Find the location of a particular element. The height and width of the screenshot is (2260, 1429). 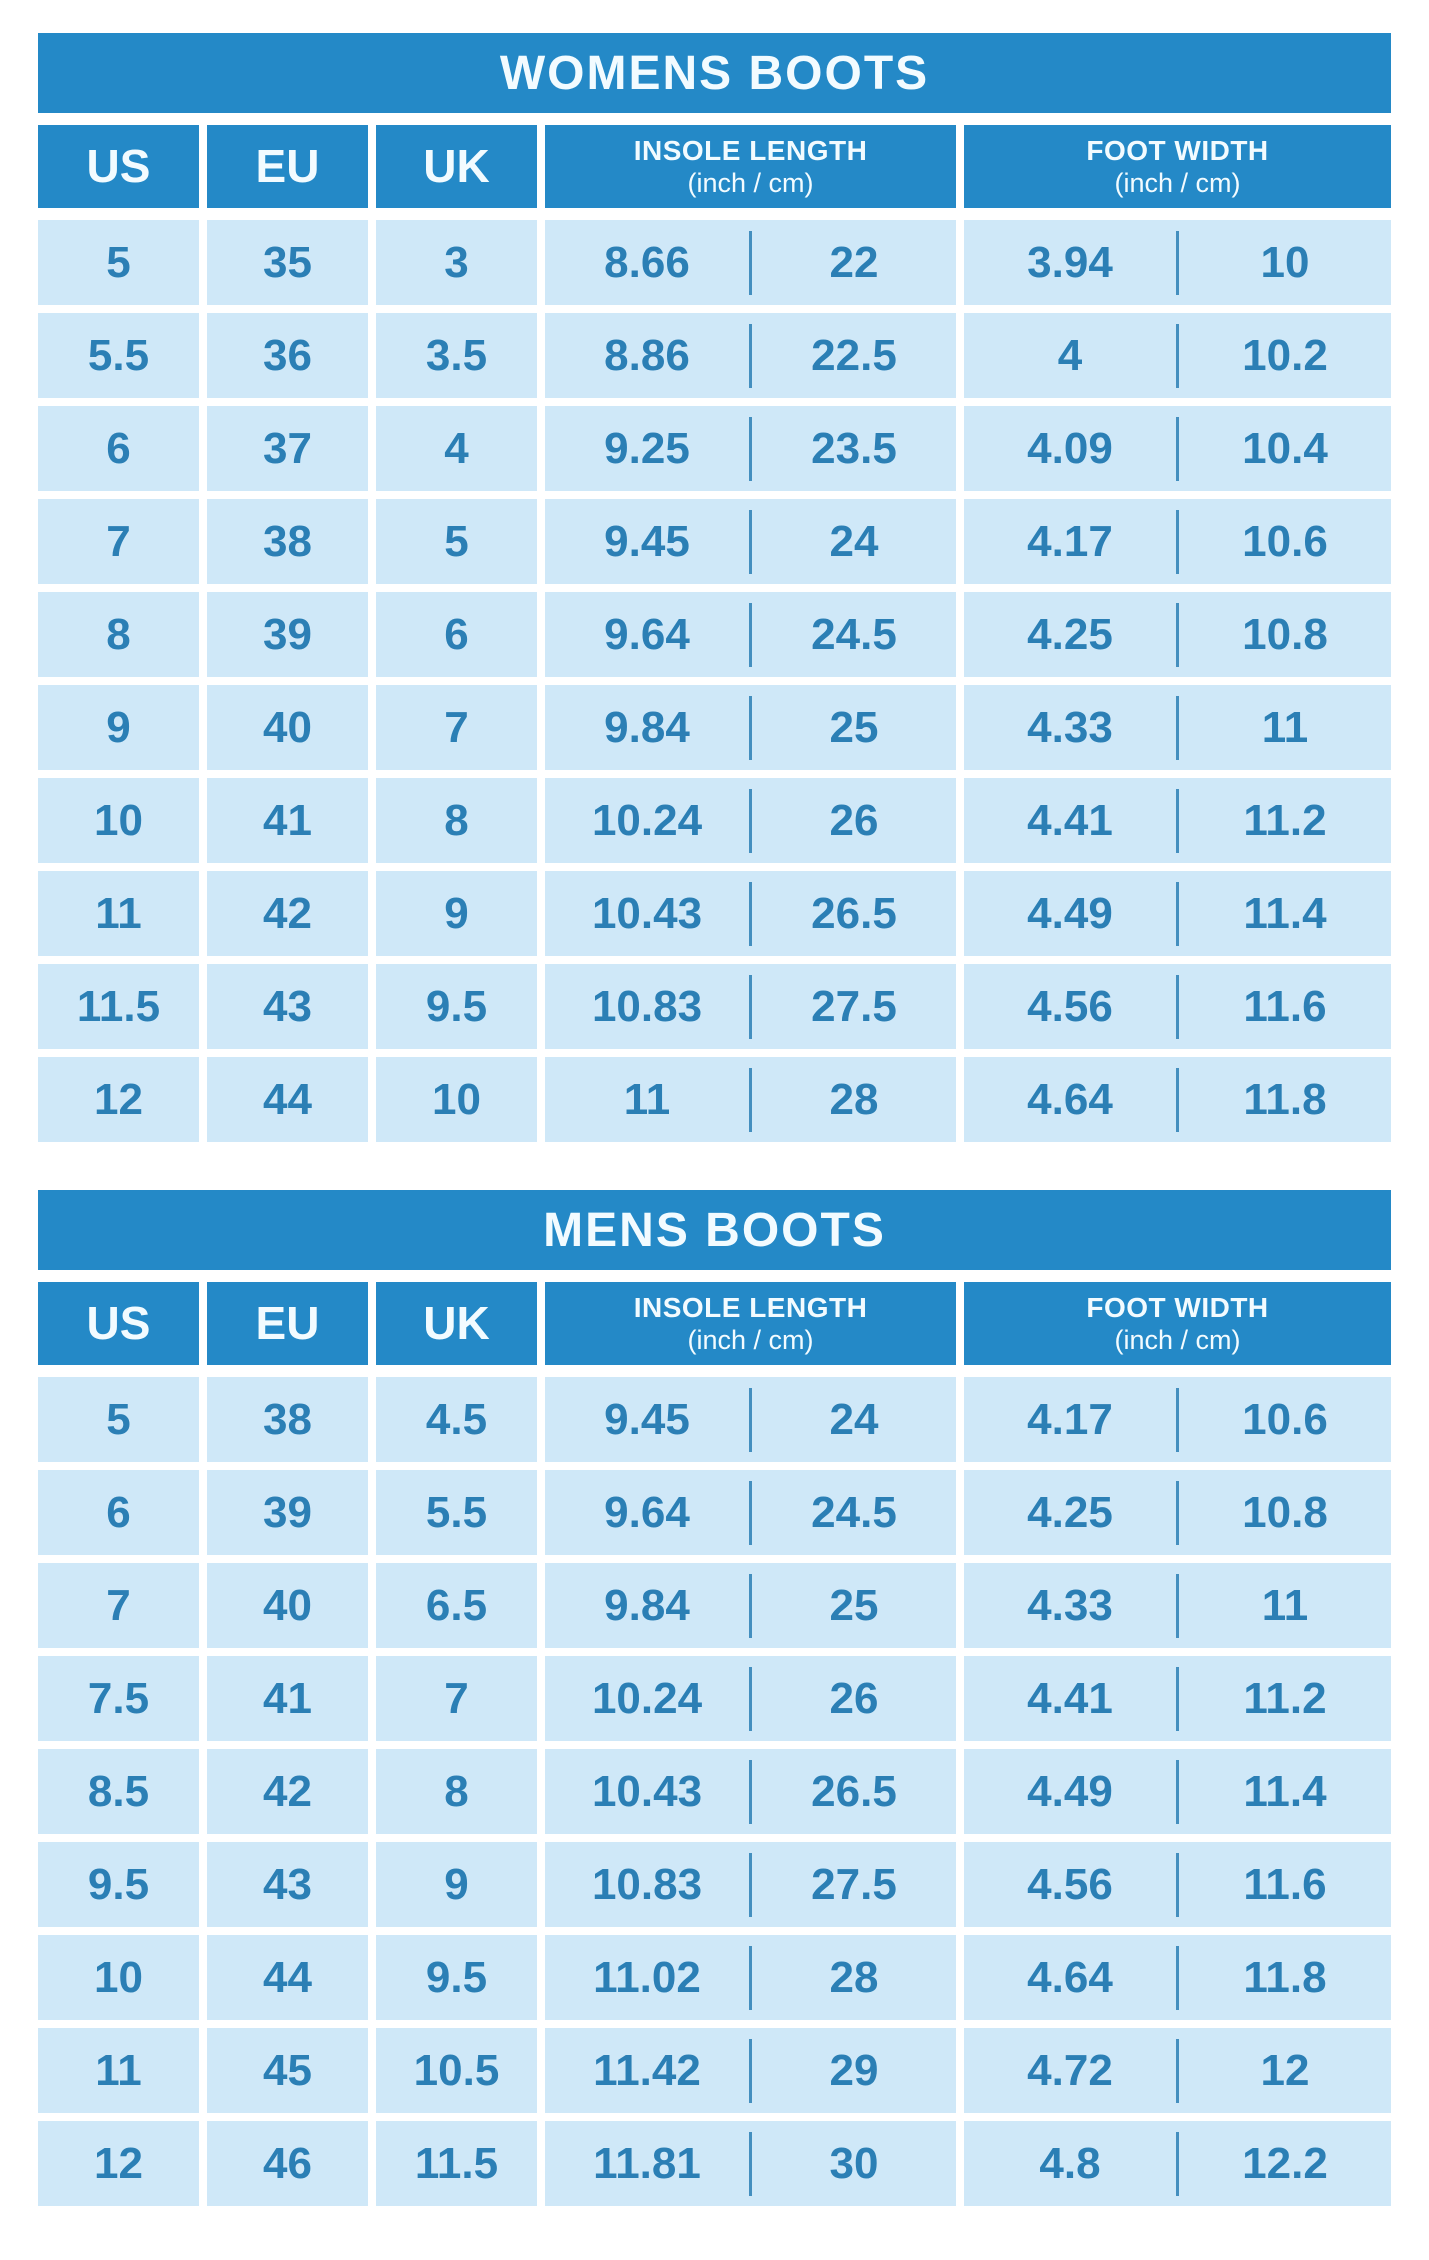

foot-width-cm-value: 10.2 is located at coordinates (1285, 355).